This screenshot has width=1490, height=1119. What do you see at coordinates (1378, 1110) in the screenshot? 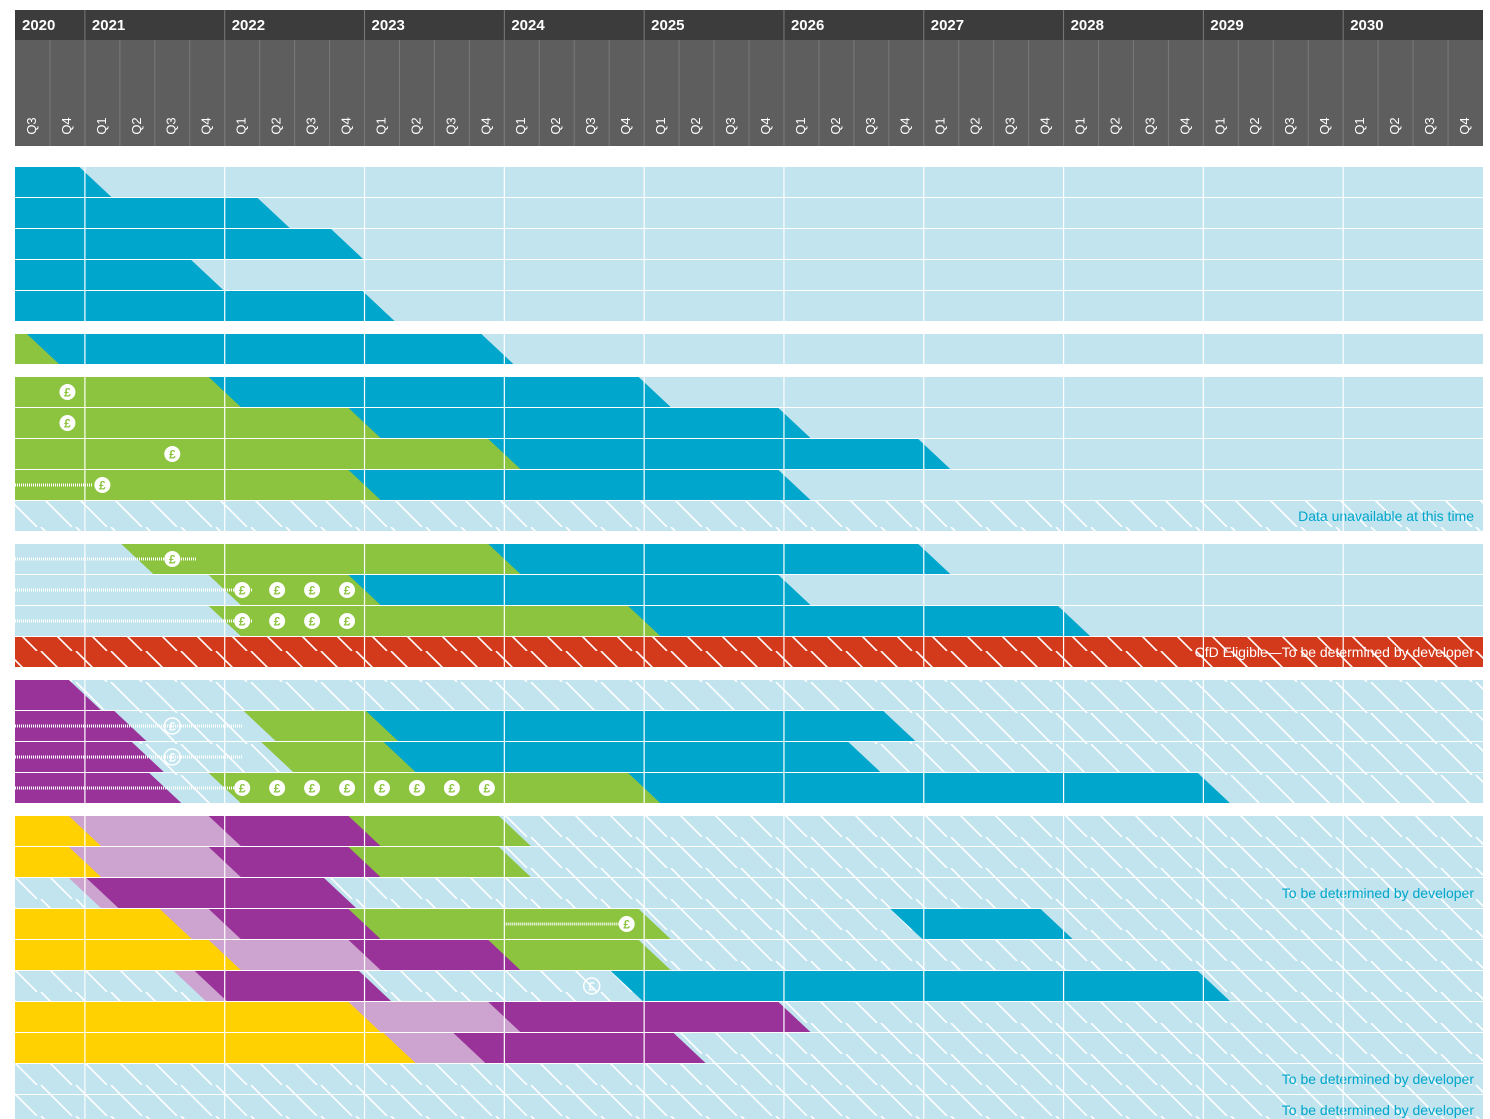
I see `row-note: To be determined by developer` at bounding box center [1378, 1110].